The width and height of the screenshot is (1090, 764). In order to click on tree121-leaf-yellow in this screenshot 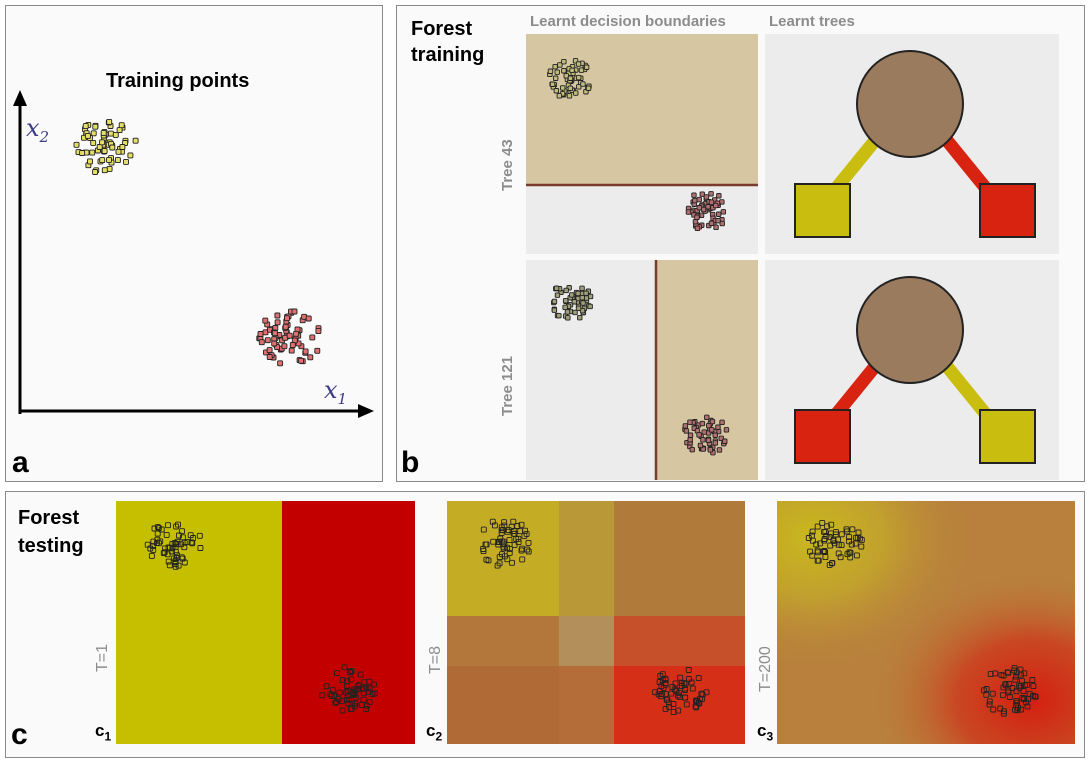, I will do `click(1007, 436)`.